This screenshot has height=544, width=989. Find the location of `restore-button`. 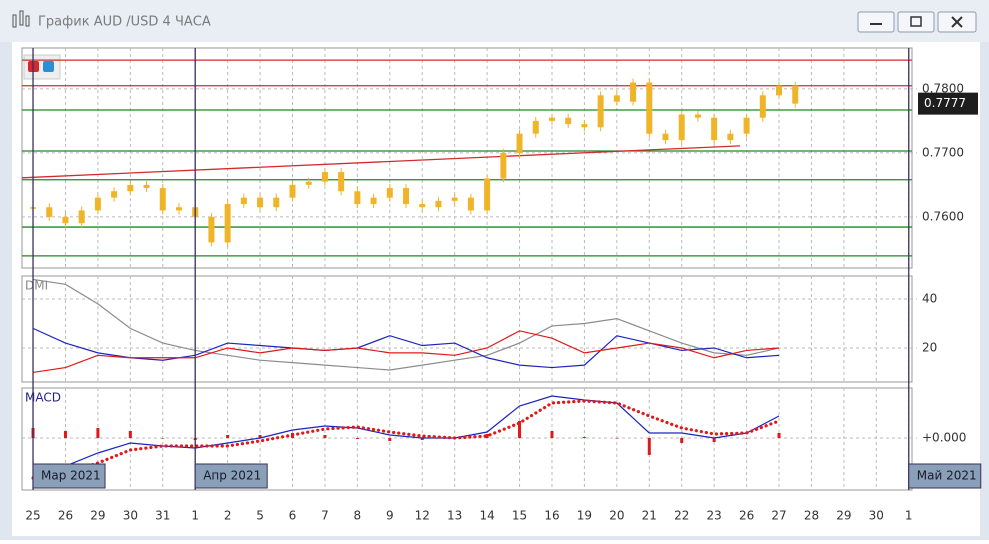

restore-button is located at coordinates (916, 22).